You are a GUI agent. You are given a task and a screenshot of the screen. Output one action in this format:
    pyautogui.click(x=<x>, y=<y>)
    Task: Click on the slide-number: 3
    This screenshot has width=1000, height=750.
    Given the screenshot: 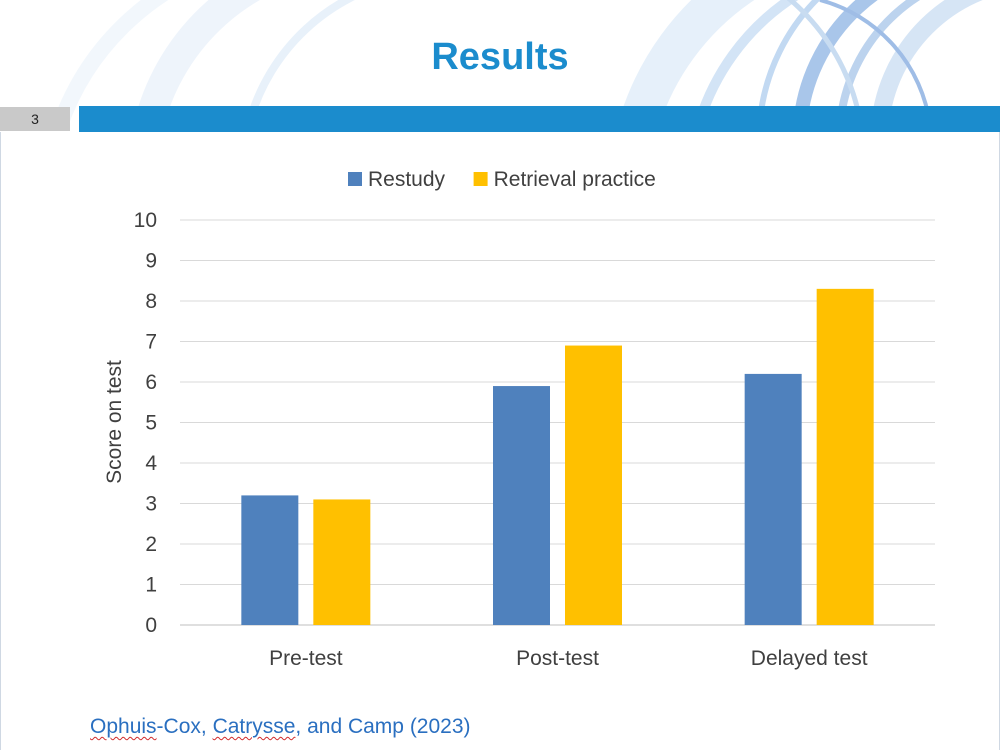 What is the action you would take?
    pyautogui.click(x=35, y=119)
    